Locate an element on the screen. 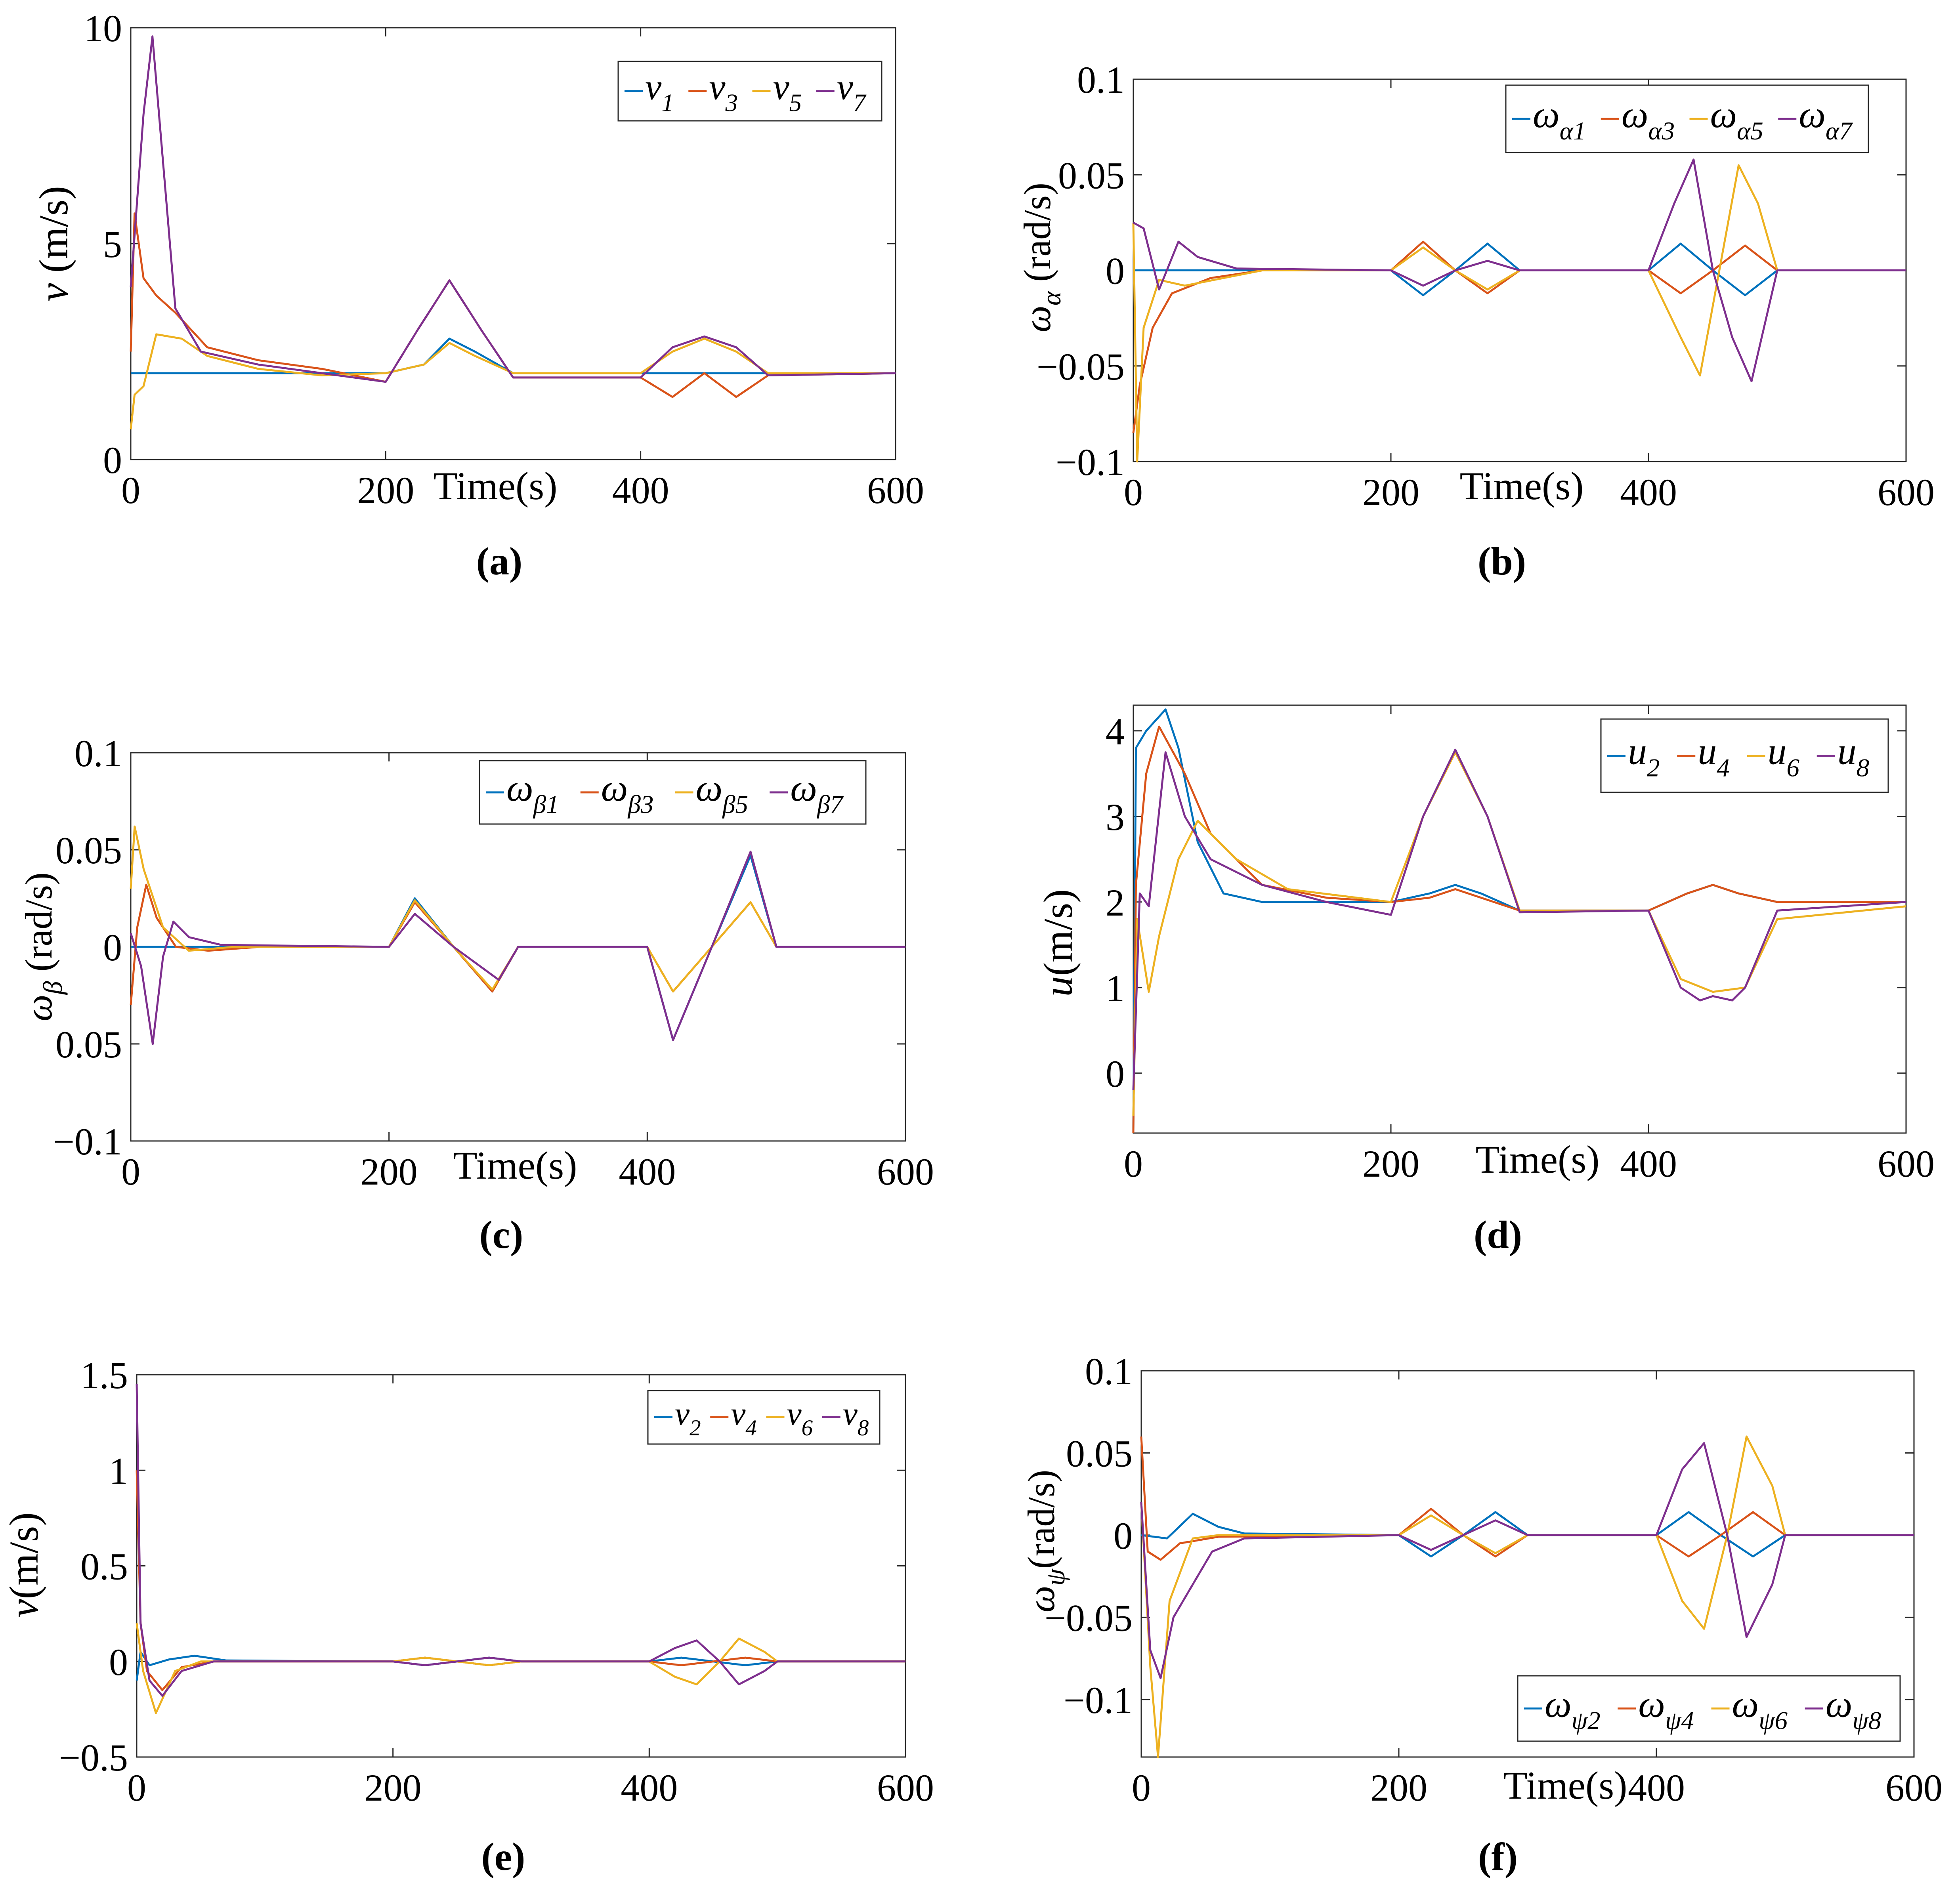  series-line-ωψ2 is located at coordinates (1528, 1534).